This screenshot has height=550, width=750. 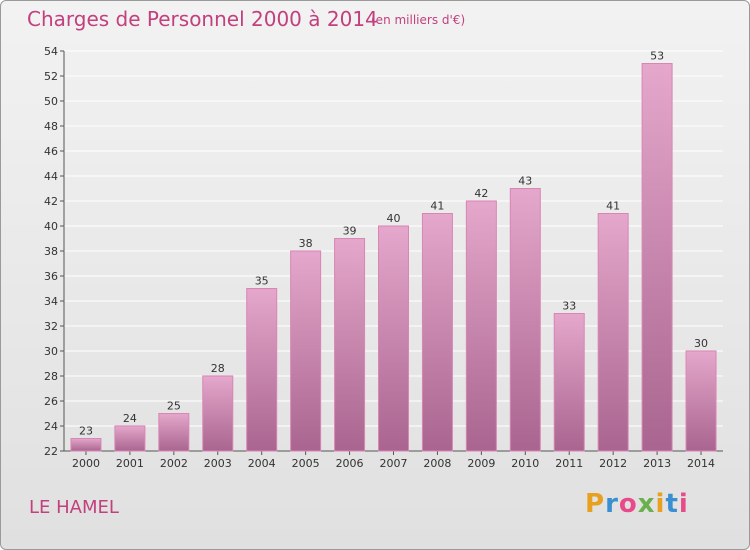 What do you see at coordinates (613, 206) in the screenshot?
I see `data-label-2012: 41` at bounding box center [613, 206].